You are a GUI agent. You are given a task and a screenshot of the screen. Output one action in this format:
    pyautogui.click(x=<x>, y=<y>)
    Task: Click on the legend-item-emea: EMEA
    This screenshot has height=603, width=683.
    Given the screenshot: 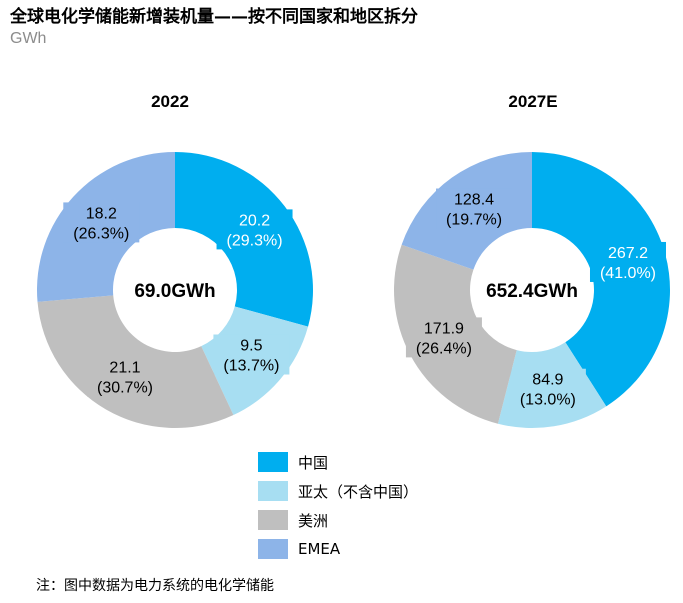 What is the action you would take?
    pyautogui.click(x=338, y=549)
    